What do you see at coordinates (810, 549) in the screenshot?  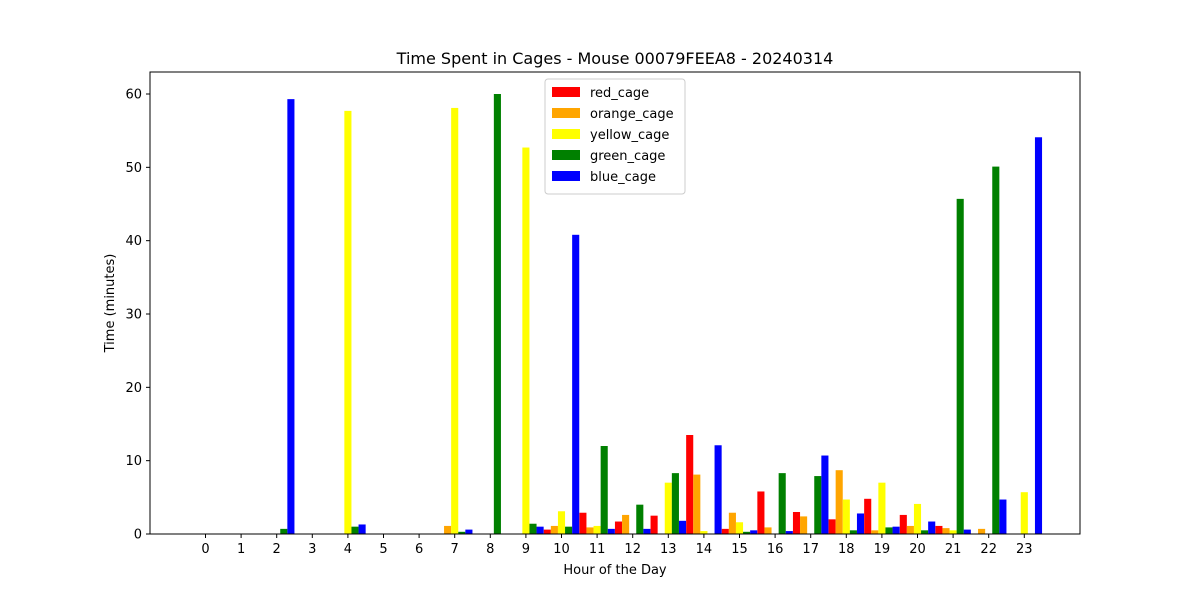 I see `x-tick-label: 17` at bounding box center [810, 549].